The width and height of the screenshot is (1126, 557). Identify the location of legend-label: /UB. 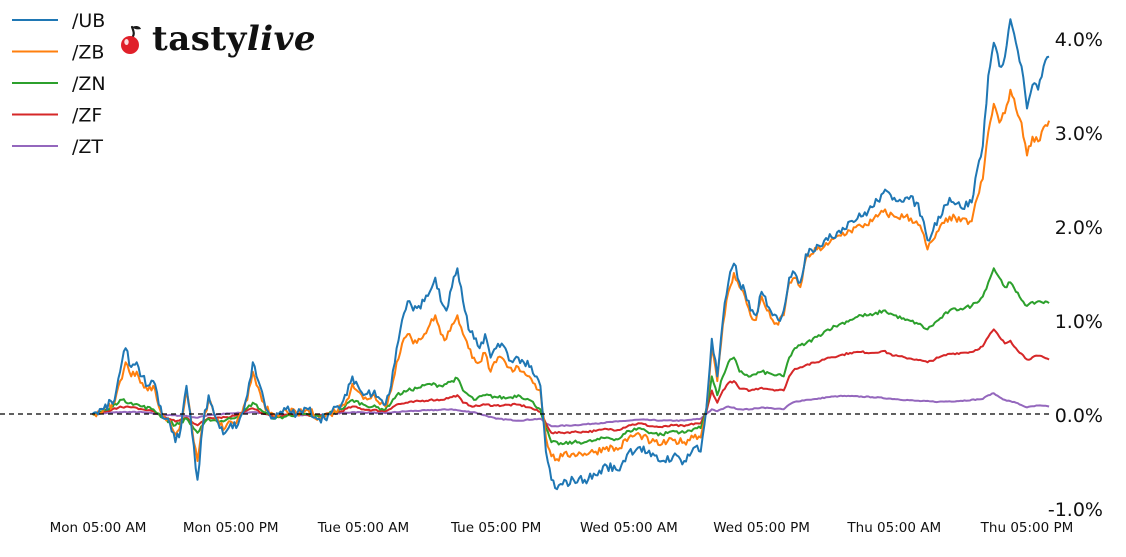
(88, 21).